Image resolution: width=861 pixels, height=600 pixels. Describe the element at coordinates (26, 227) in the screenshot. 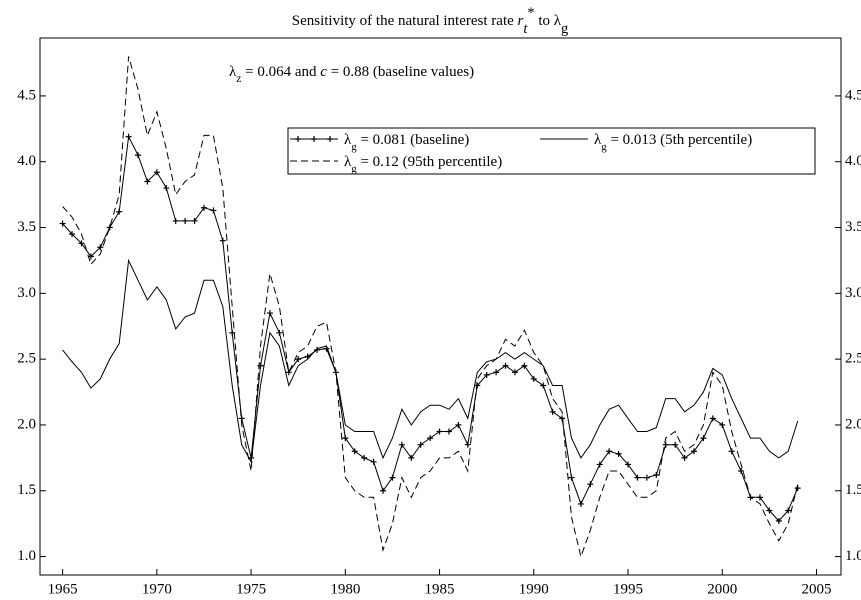

I see `y-tick-label: 3.5` at that location.